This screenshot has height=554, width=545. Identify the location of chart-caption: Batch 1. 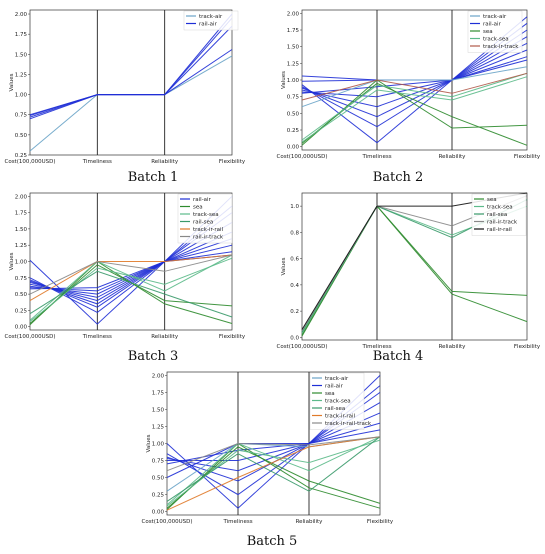
(153, 177).